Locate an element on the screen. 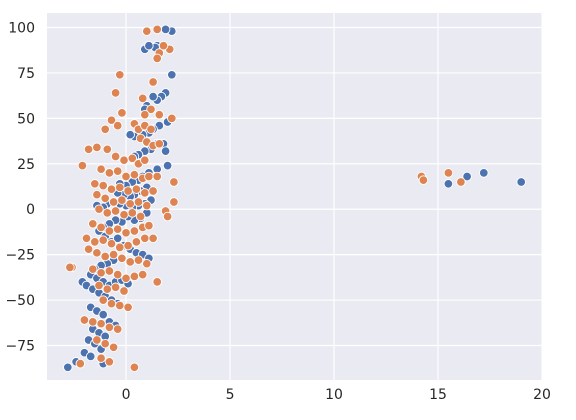 The height and width of the screenshot is (420, 576). y-tick-label: 100 is located at coordinates (21, 29).